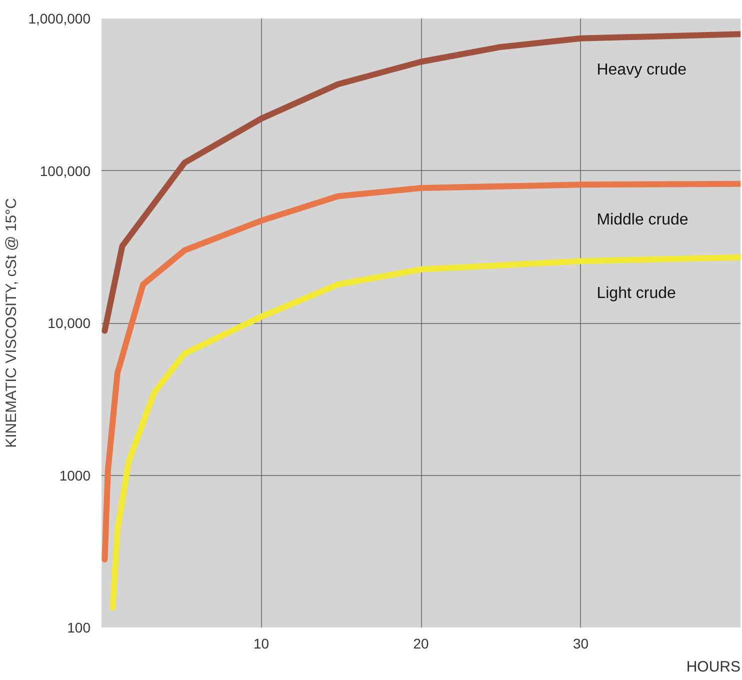 This screenshot has height=680, width=742. I want to click on series-label: Light crude, so click(636, 293).